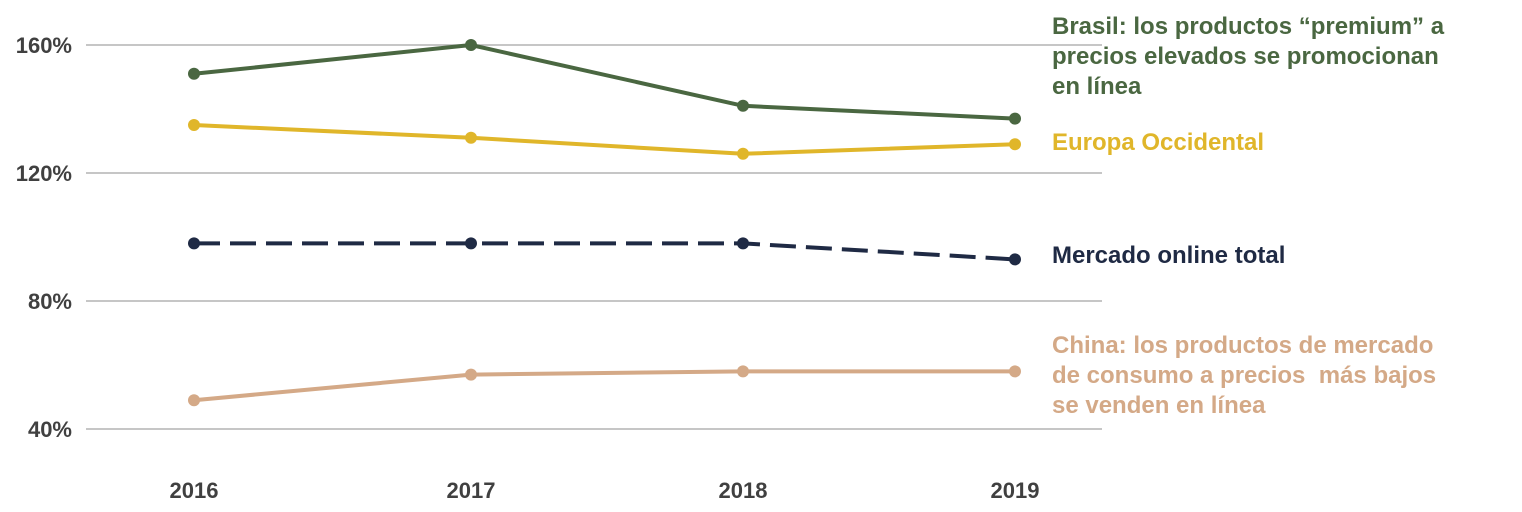  Describe the element at coordinates (1168, 255) in the screenshot. I see `series-label: Mercado online total` at that location.